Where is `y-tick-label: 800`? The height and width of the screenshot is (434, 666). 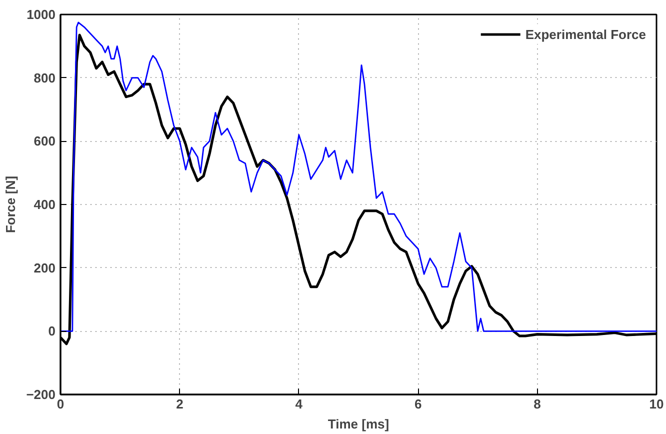 y-tick-label: 800 is located at coordinates (45, 78).